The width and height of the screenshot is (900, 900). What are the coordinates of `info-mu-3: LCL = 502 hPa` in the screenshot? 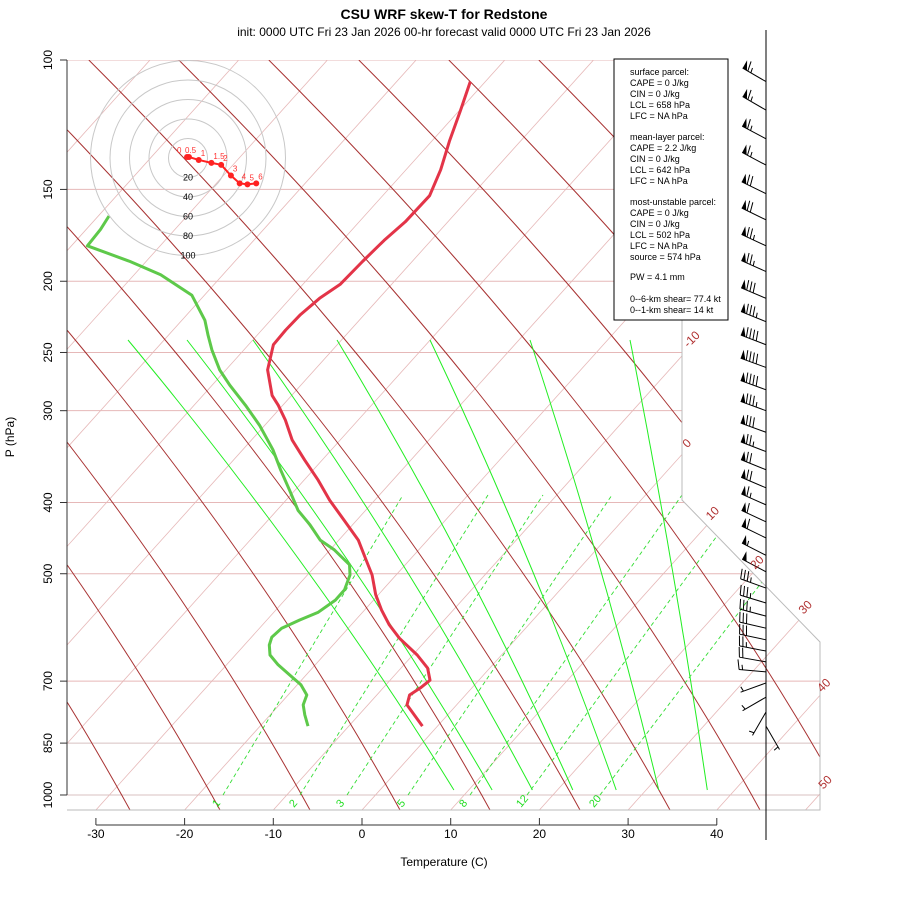 It's located at (660, 235).